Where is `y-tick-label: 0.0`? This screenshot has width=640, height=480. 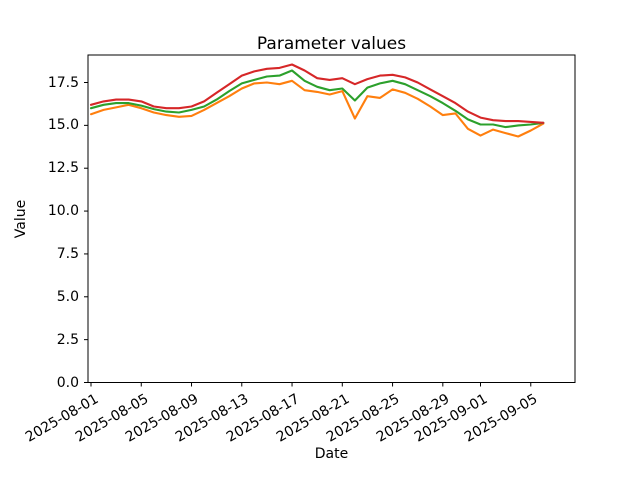 y-tick-label: 0.0 is located at coordinates (67, 382).